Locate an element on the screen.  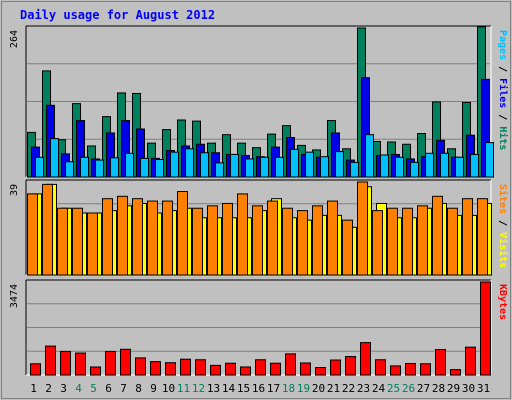
x-tick-label-1: 1 is located at coordinates (33, 388).